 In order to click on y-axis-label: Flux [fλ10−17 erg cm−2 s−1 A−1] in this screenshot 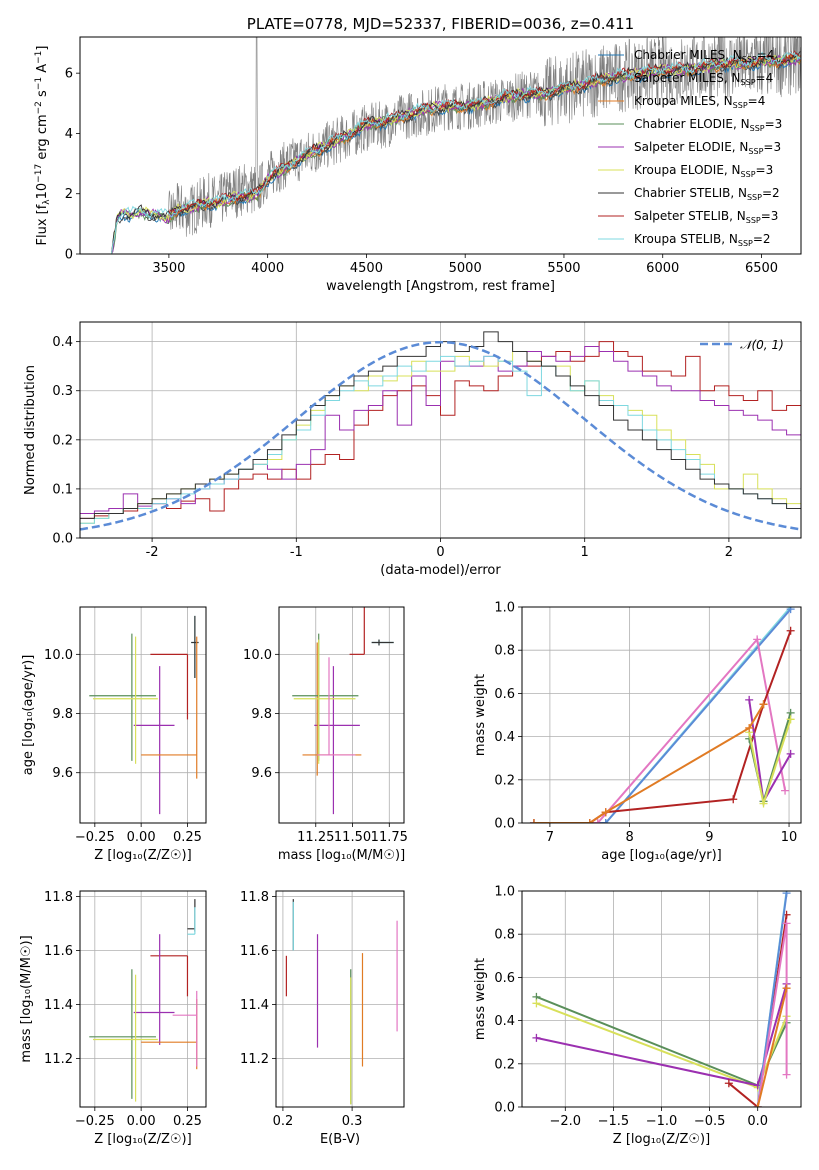, I will do `click(43, 146)`.